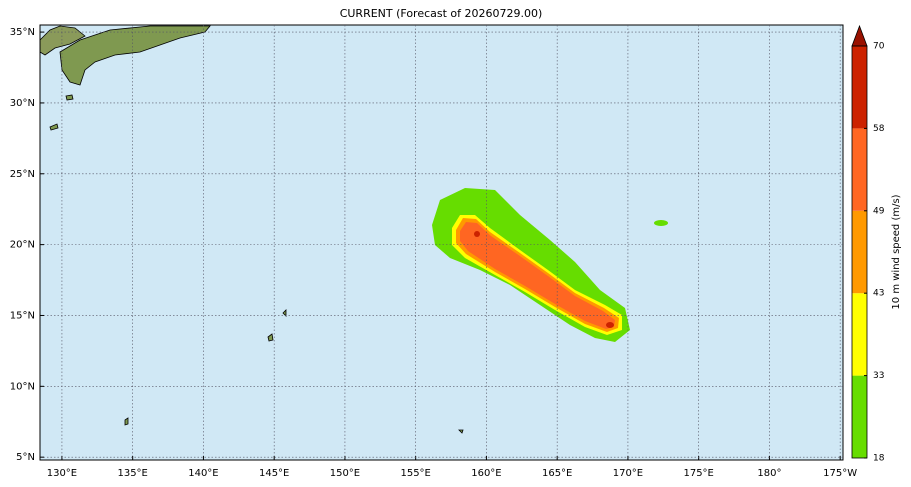  Describe the element at coordinates (415, 473) in the screenshot. I see `x-tick-label: 155°E` at that location.